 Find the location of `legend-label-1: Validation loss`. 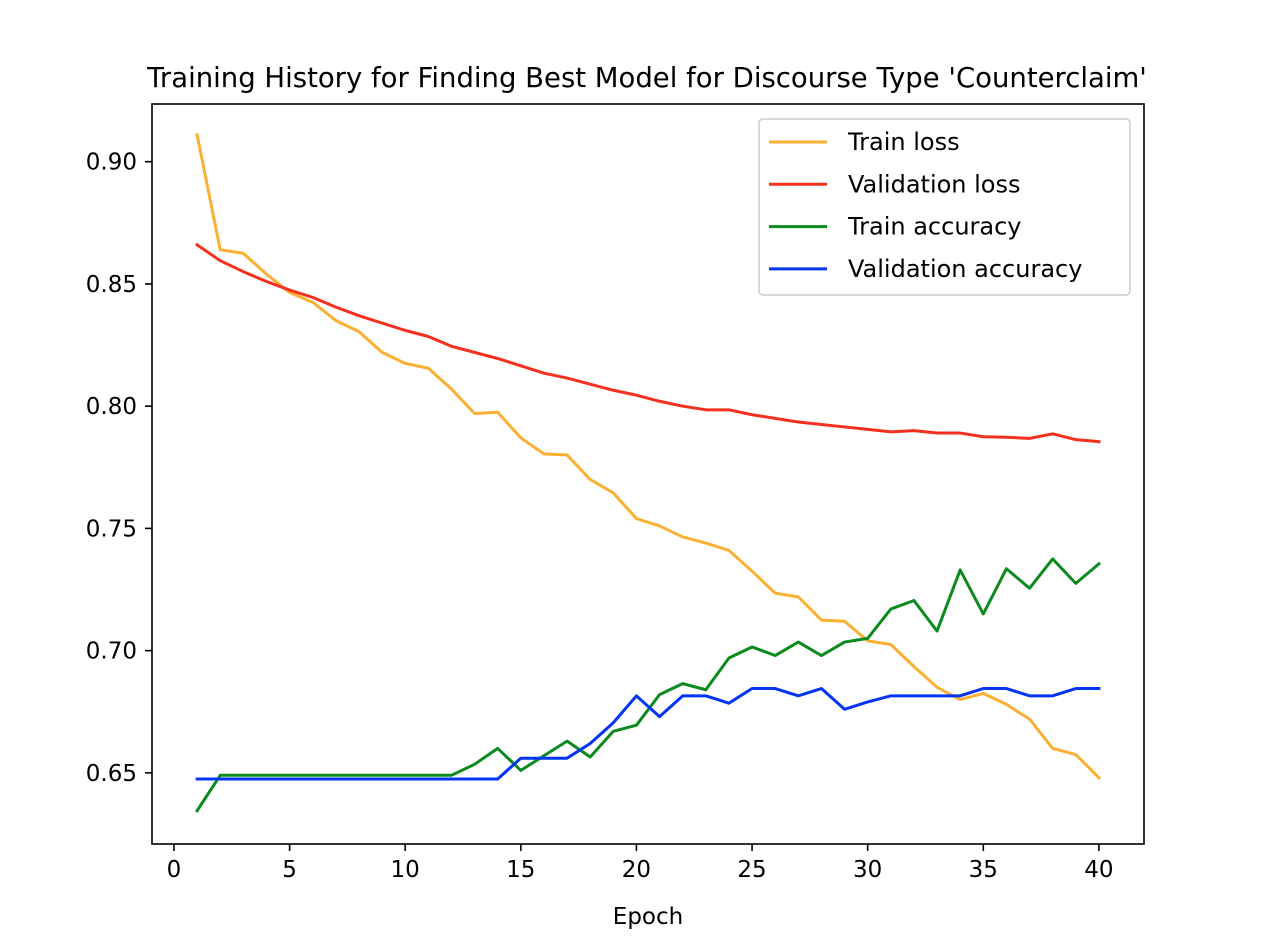

legend-label-1: Validation loss is located at coordinates (934, 184).